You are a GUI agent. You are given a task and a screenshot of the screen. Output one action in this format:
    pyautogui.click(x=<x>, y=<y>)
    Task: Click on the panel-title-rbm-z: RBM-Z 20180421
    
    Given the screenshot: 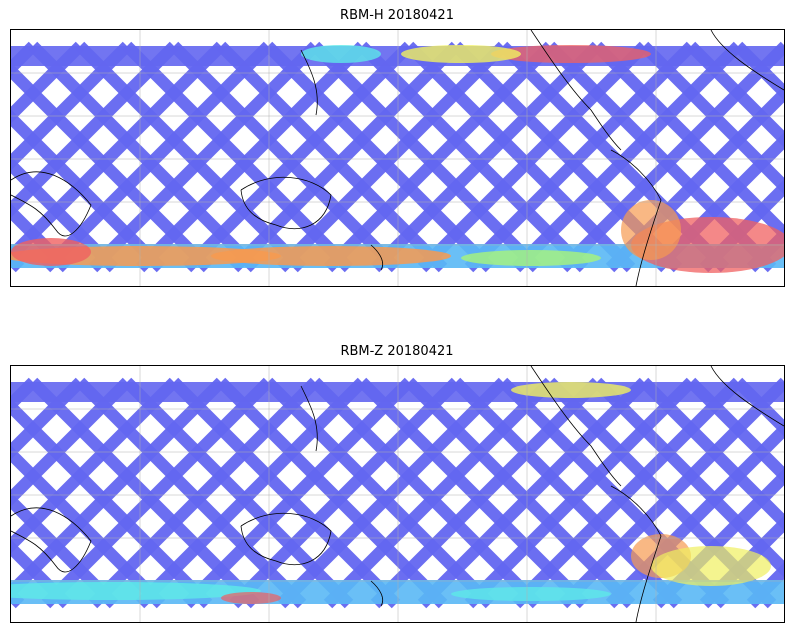 What is the action you would take?
    pyautogui.click(x=397, y=351)
    